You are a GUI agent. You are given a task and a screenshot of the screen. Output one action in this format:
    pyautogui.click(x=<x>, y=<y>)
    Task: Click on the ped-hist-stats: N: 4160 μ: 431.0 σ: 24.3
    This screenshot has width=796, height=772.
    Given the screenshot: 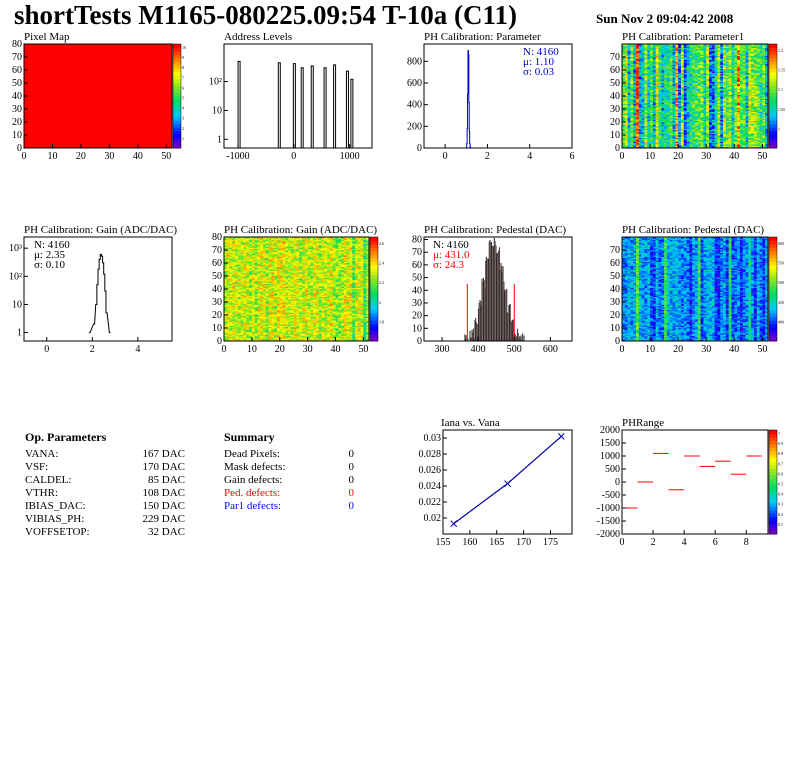 What is the action you would take?
    pyautogui.click(x=451, y=255)
    